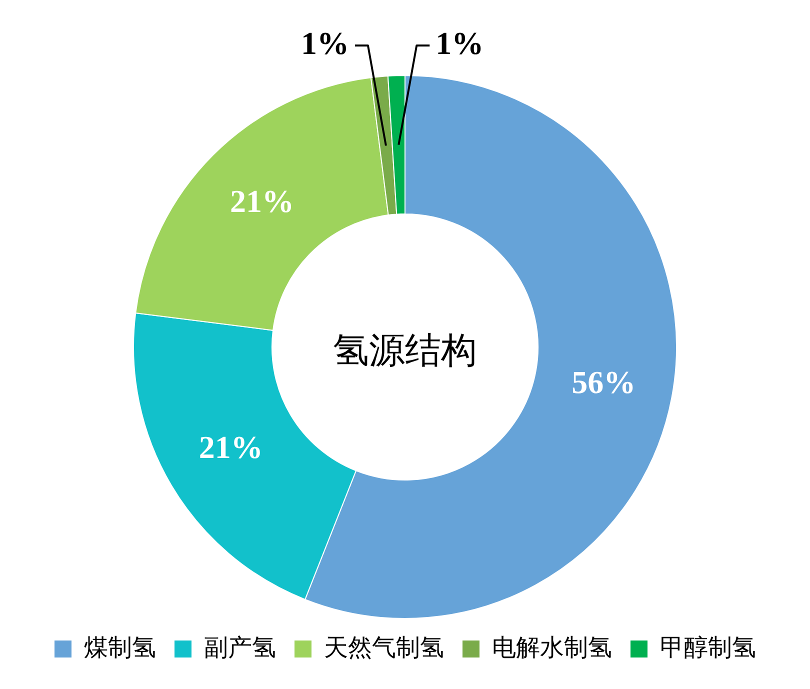  I want to click on legend-label: 天然气制氢, so click(384, 648).